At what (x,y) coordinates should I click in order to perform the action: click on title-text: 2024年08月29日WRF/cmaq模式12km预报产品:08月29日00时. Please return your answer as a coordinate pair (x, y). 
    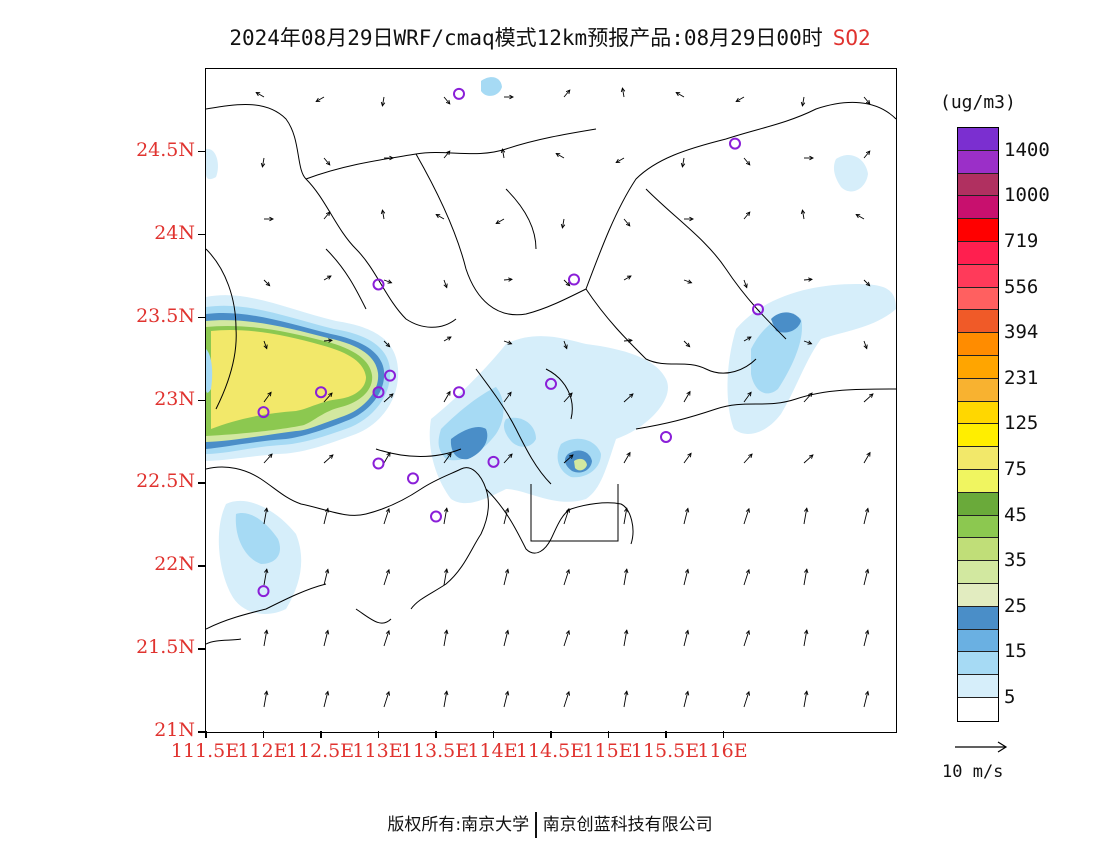
    Looking at the image, I should click on (526, 38).